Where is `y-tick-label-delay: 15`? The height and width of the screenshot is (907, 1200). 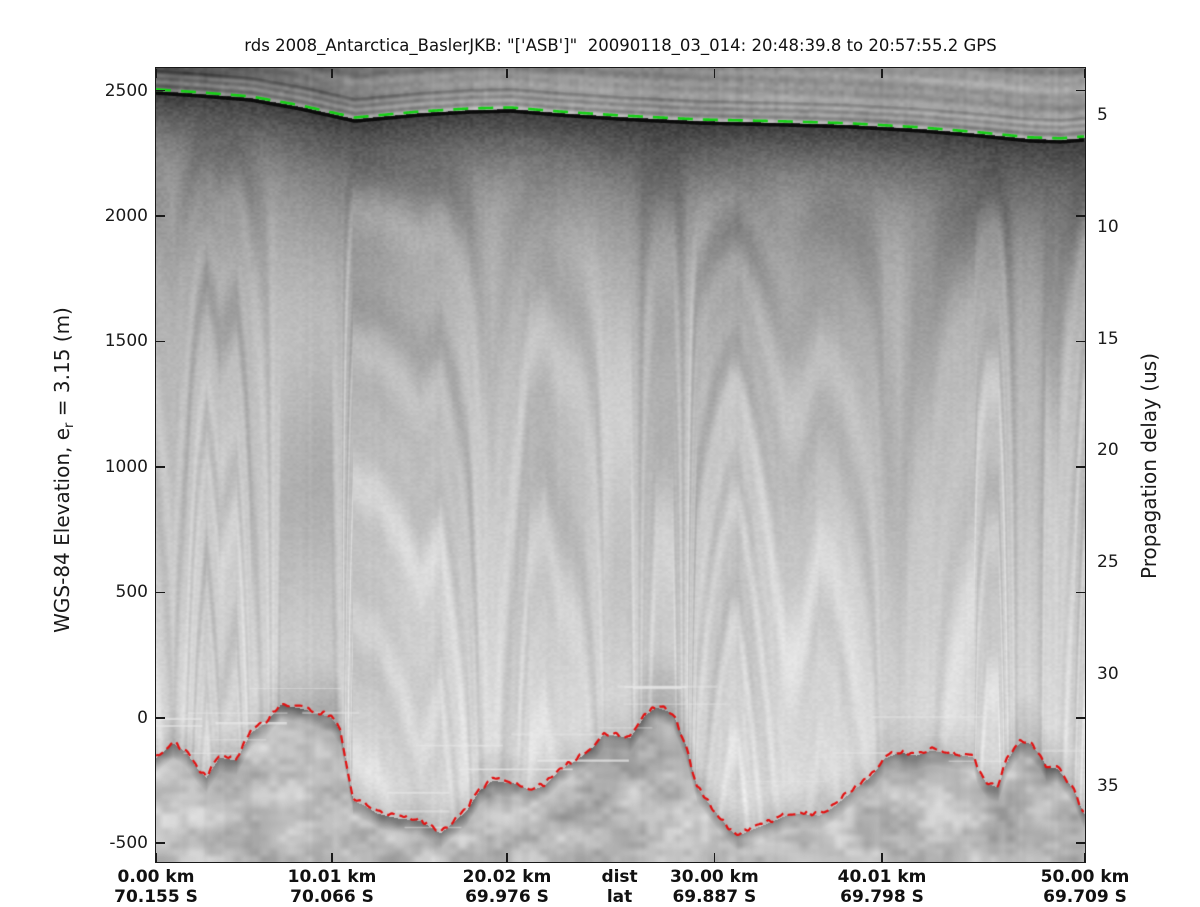
y-tick-label-delay: 15 is located at coordinates (1108, 338).